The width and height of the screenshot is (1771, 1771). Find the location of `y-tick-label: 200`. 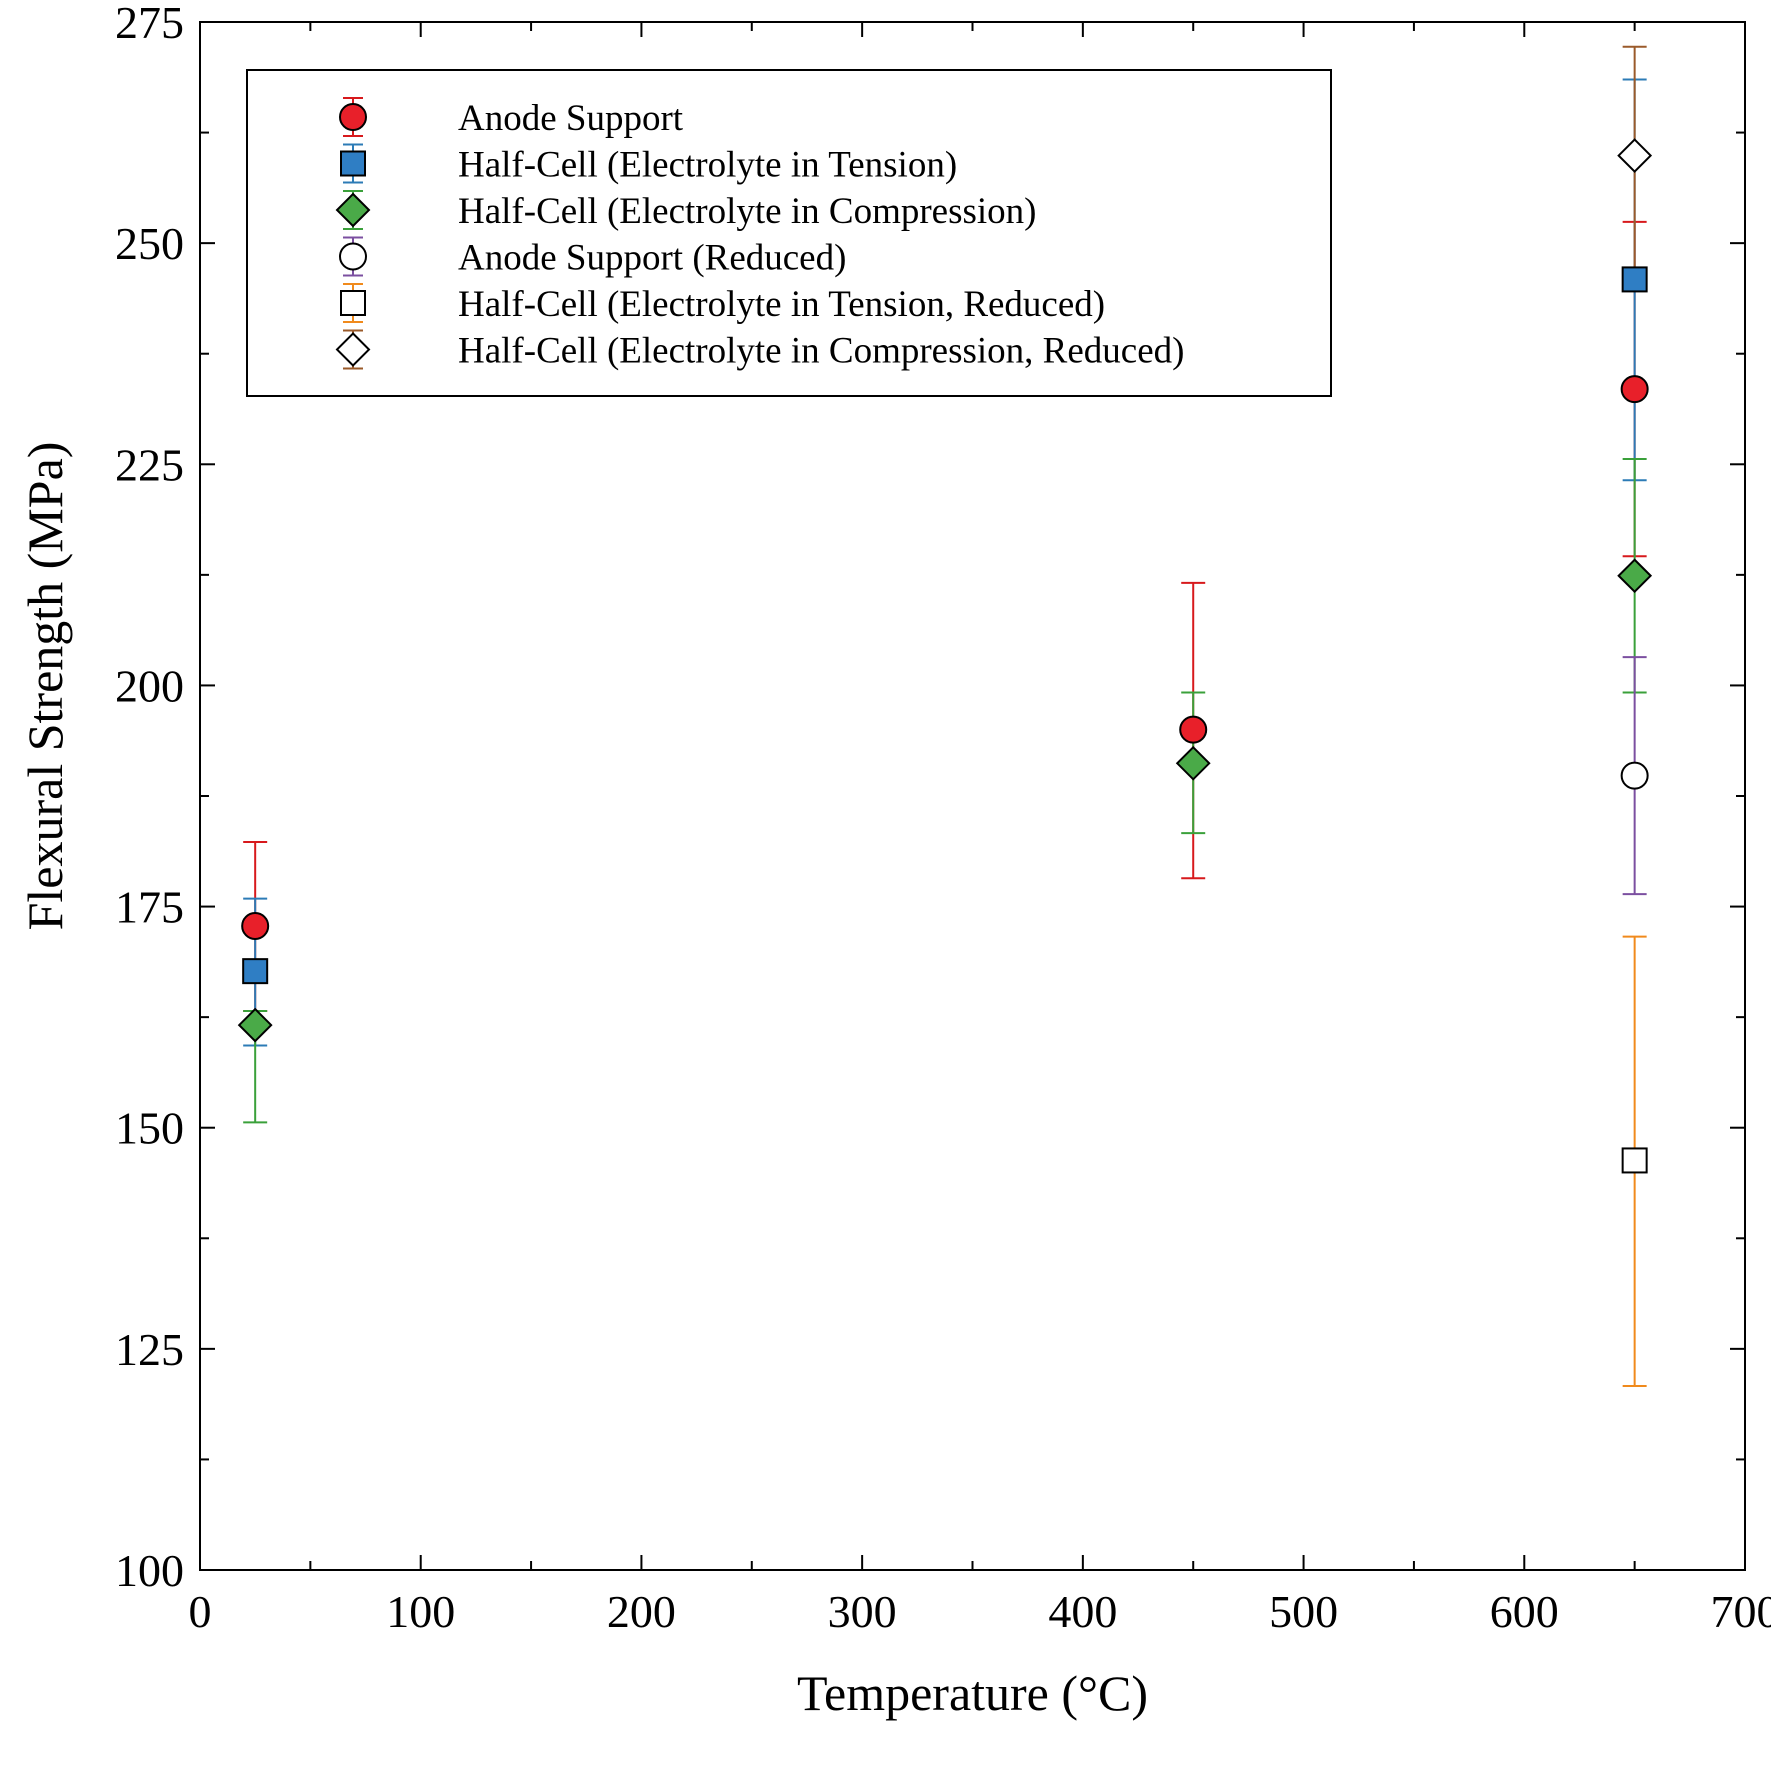

y-tick-label: 200 is located at coordinates (149, 685).